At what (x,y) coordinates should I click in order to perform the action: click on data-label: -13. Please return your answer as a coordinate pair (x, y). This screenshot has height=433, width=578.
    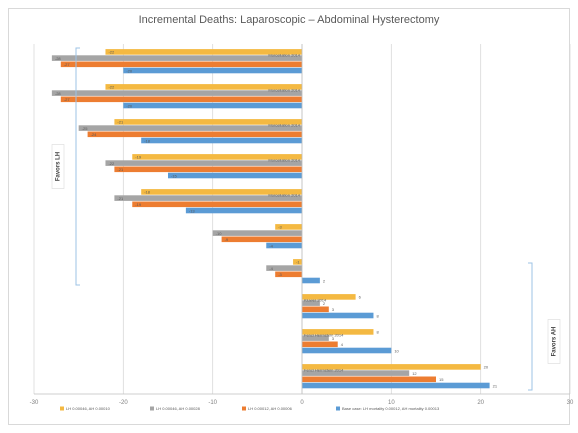
    Looking at the image, I should click on (192, 210).